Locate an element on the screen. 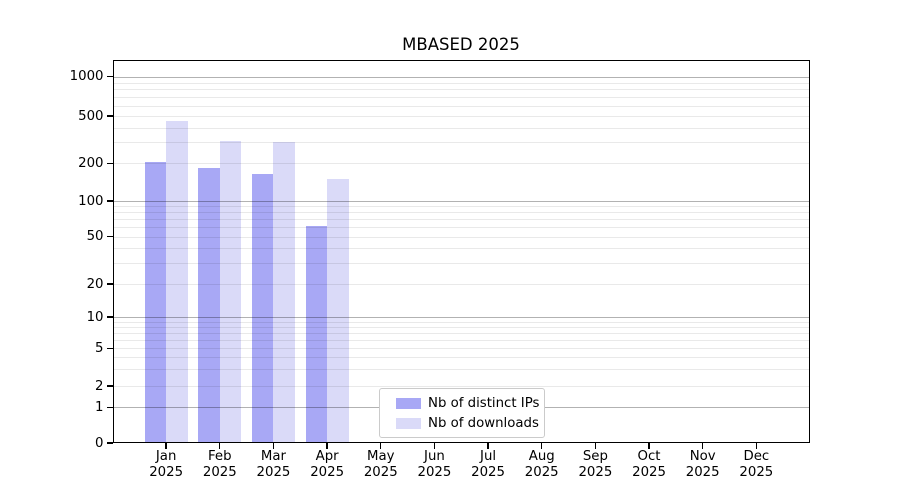  bar-downloads-jan is located at coordinates (177, 281).